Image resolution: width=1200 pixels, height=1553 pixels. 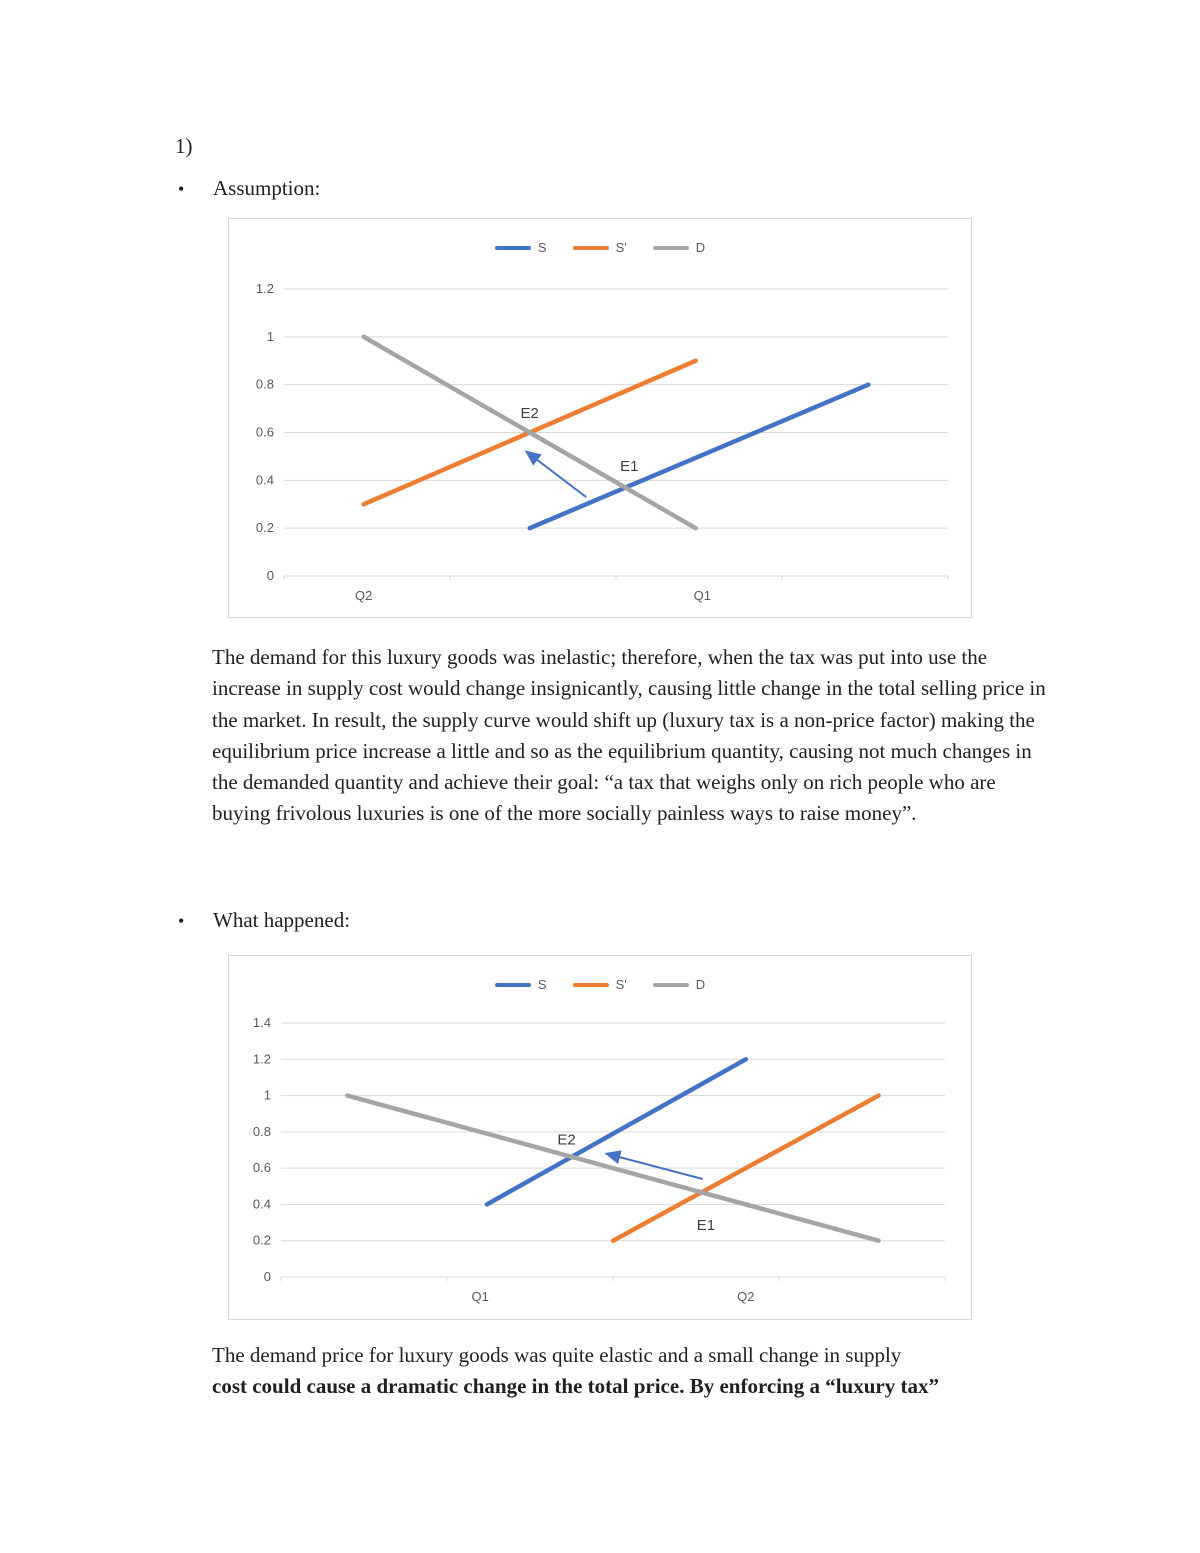 I want to click on what-happened-chart: S S' D 1.4 1.2 1 0.8 0.6 0.4 0.2 0 Q1 Q2 E2 E1, so click(x=600, y=1137).